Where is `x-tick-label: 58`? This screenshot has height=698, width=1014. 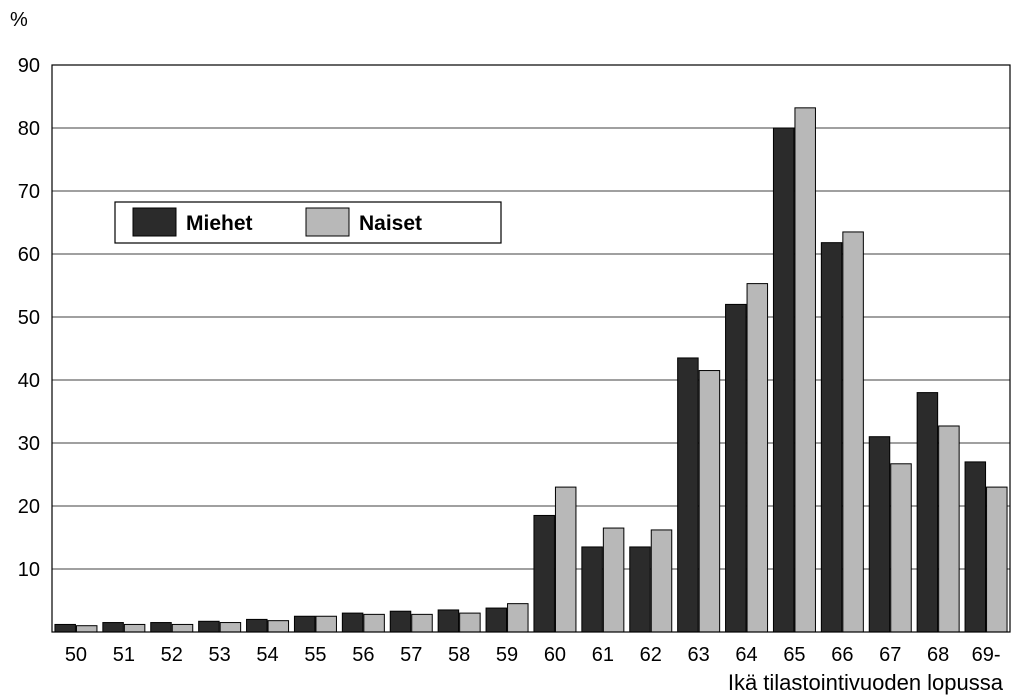
x-tick-label: 58 is located at coordinates (459, 655).